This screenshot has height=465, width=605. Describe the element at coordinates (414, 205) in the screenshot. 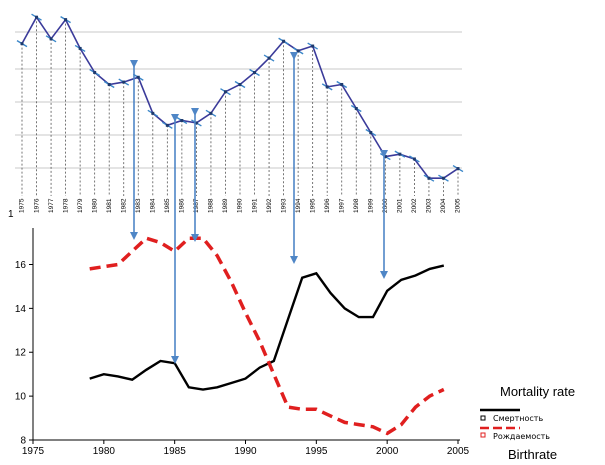

I see `top-x-tick-label: 2002` at that location.